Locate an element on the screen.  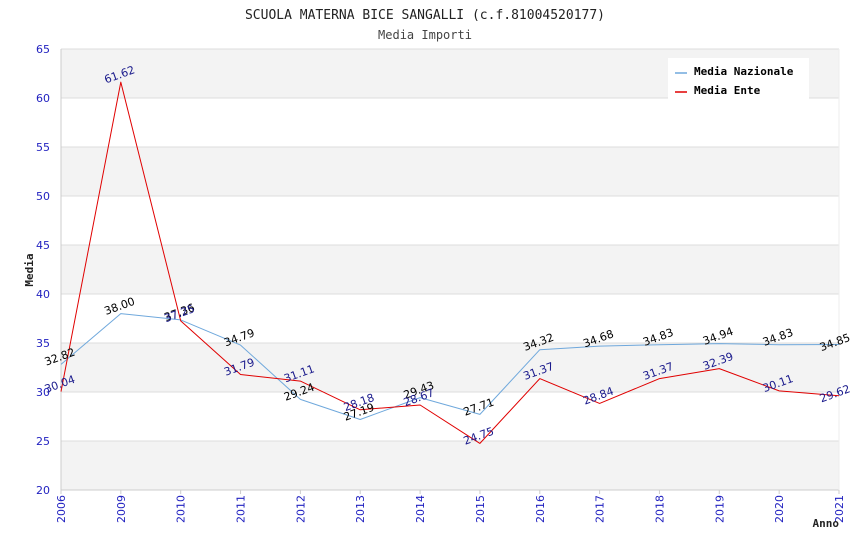
y-tick-label: 50 is located at coordinates (43, 196).